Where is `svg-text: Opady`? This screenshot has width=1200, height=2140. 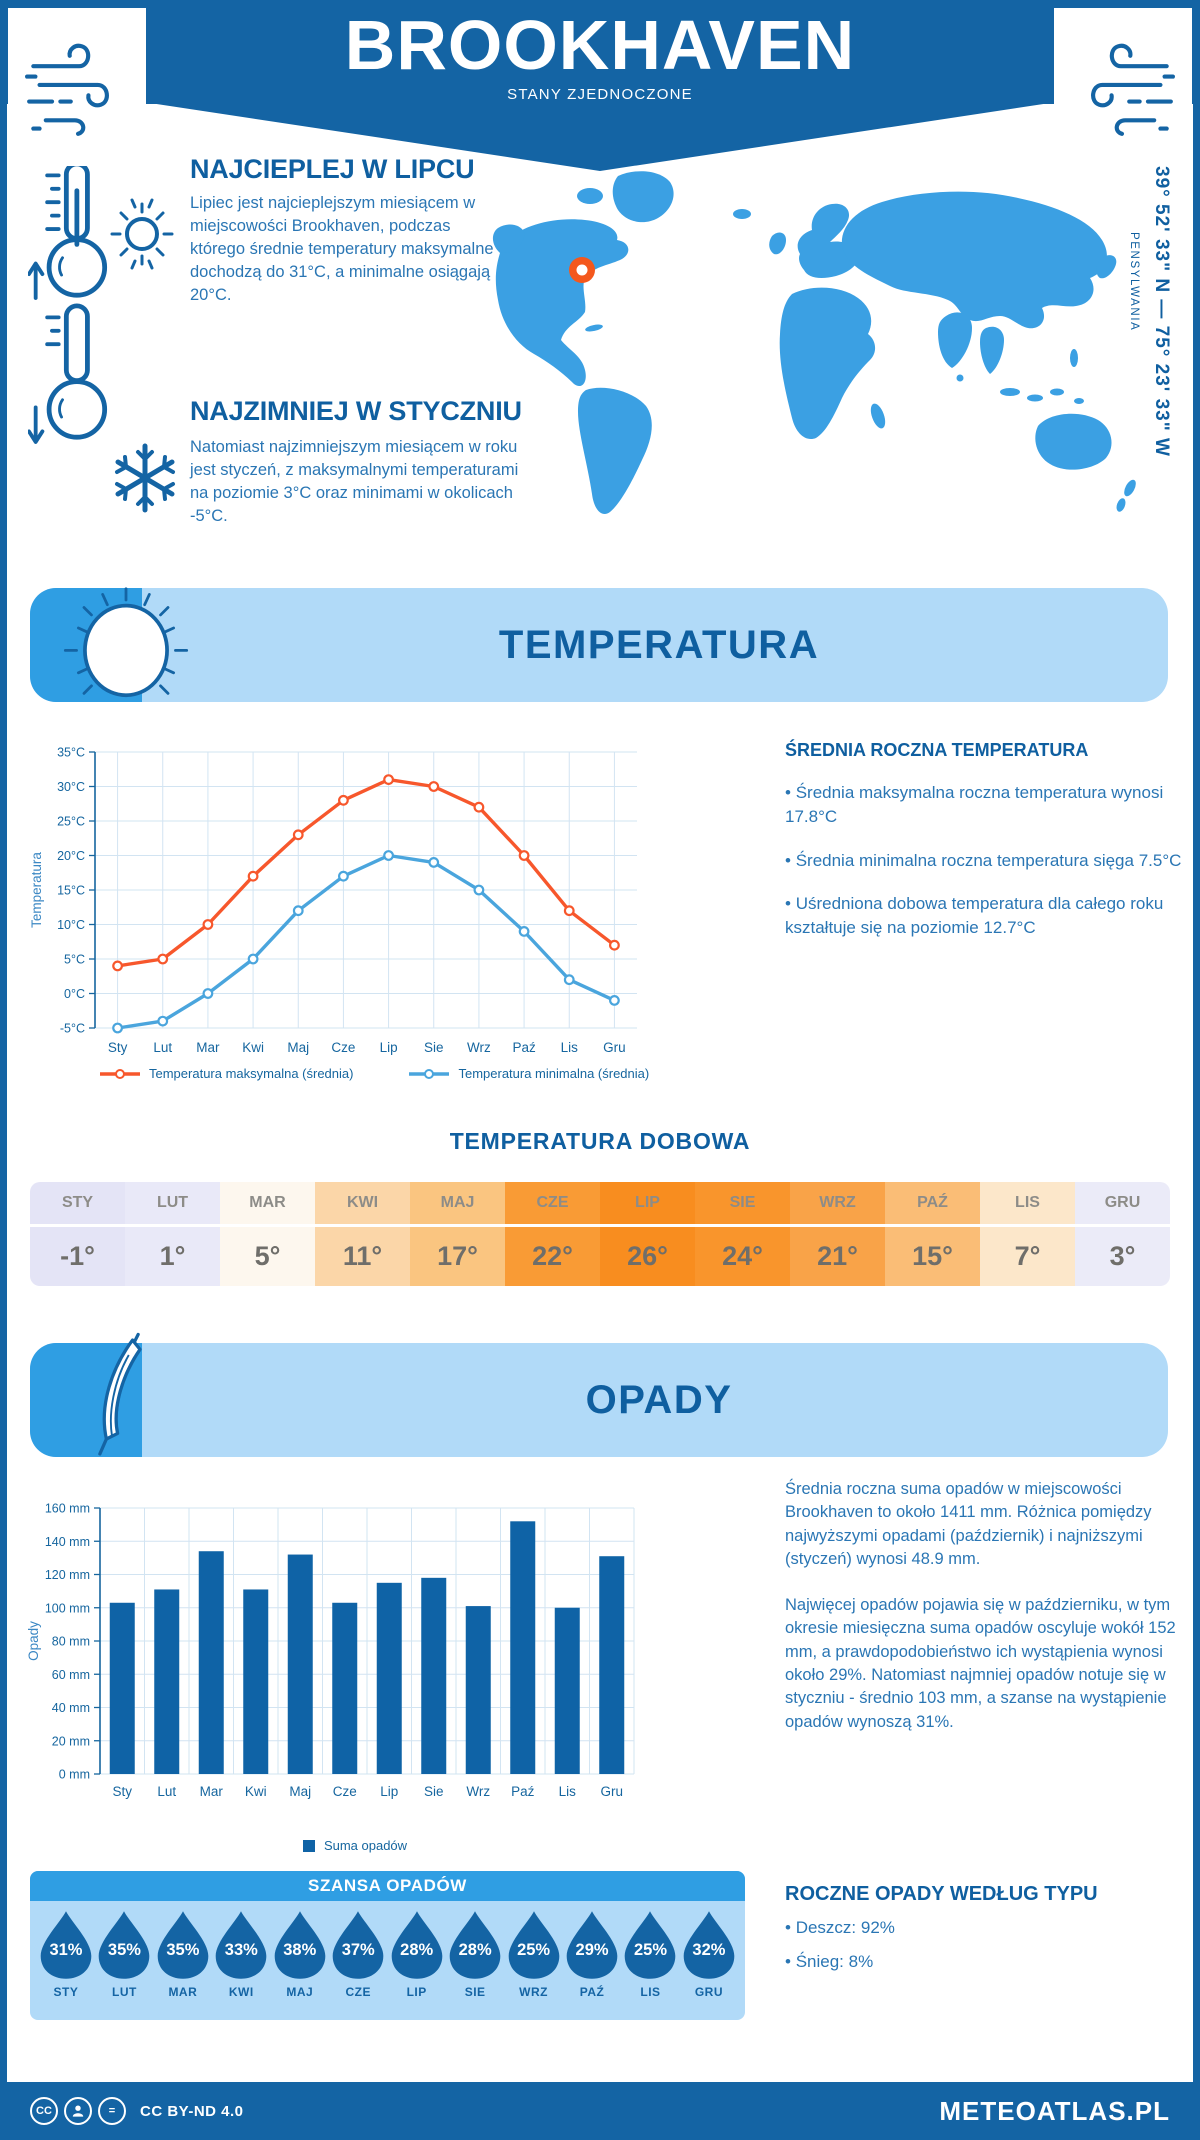 svg-text: Opady is located at coordinates (33, 1641).